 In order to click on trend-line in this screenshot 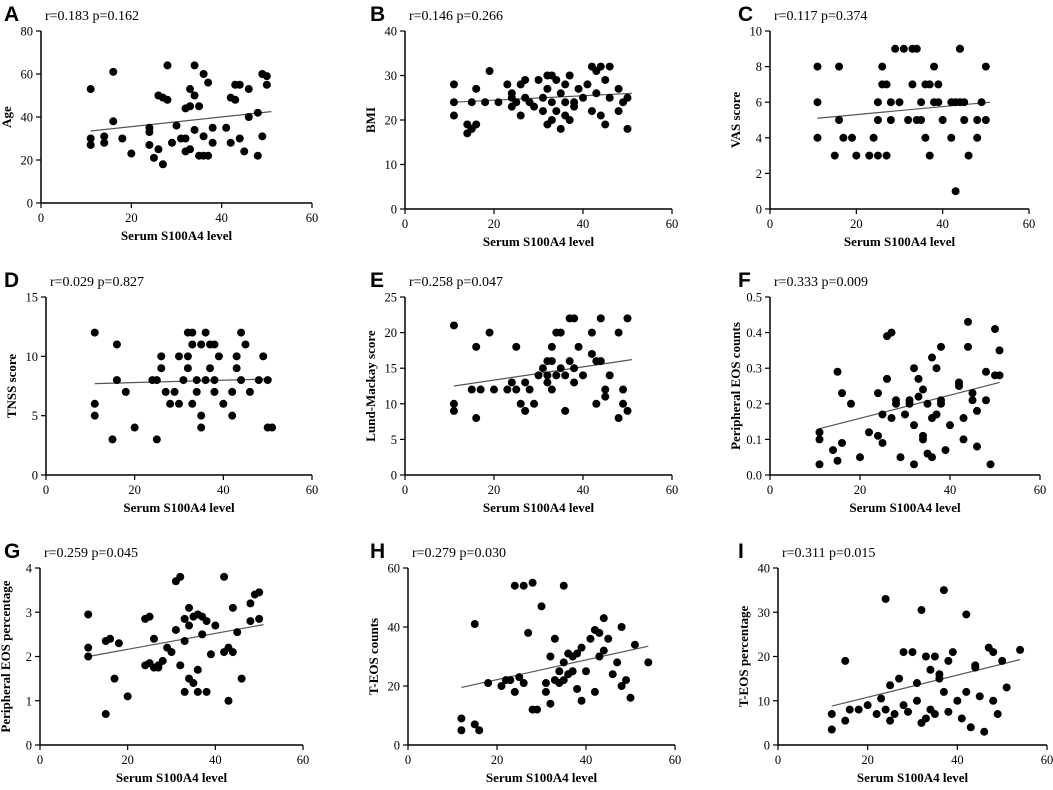, I will do `click(926, 683)`.